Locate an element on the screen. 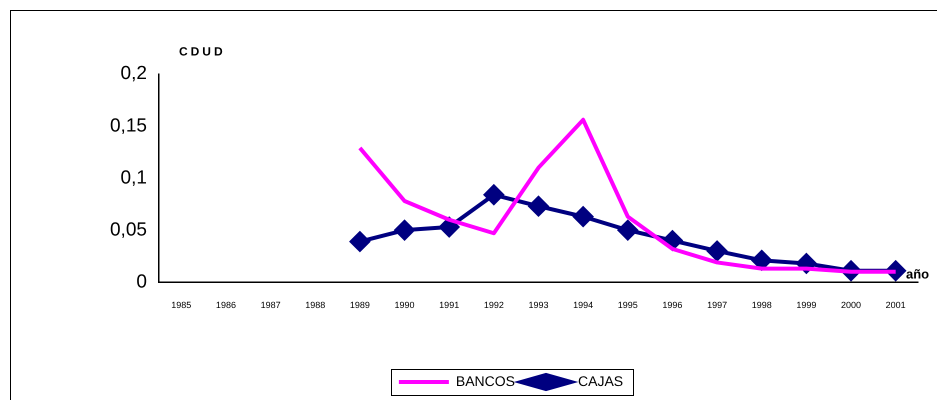  x-tick-label: 1998 is located at coordinates (762, 305).